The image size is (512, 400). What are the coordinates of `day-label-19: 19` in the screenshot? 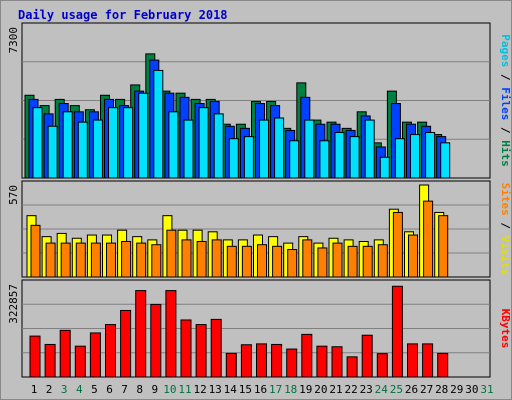 It's located at (305, 389).